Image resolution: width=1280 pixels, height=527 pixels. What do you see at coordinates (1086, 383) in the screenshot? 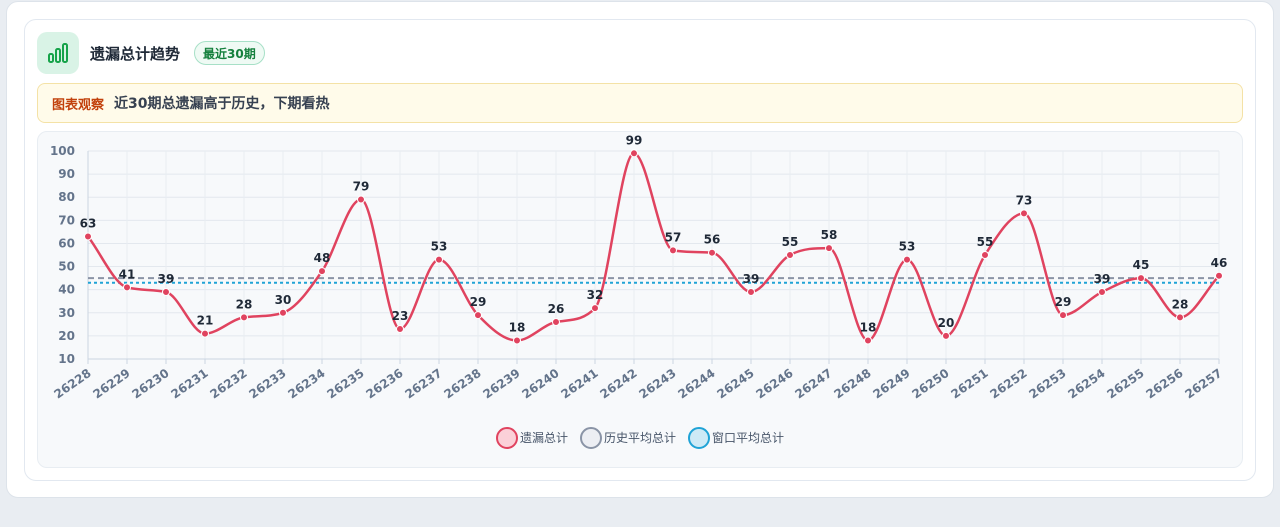
I see `x-tick-label: 26254` at bounding box center [1086, 383].